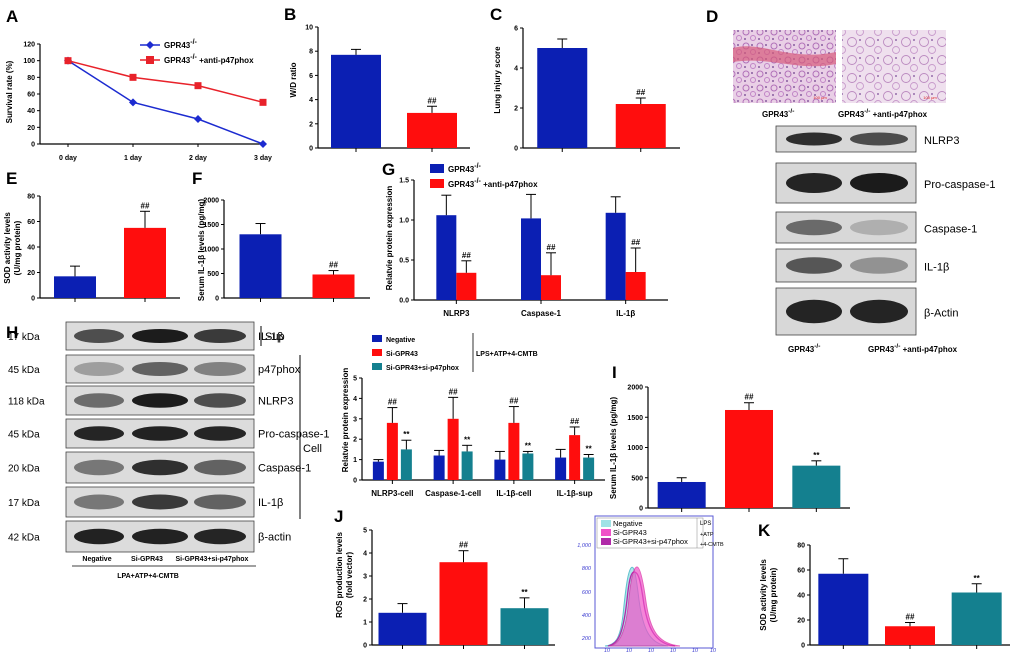 The width and height of the screenshot is (1020, 653). What do you see at coordinates (365, 600) in the screenshot?
I see `y-tick-label-J: 2` at bounding box center [365, 600].